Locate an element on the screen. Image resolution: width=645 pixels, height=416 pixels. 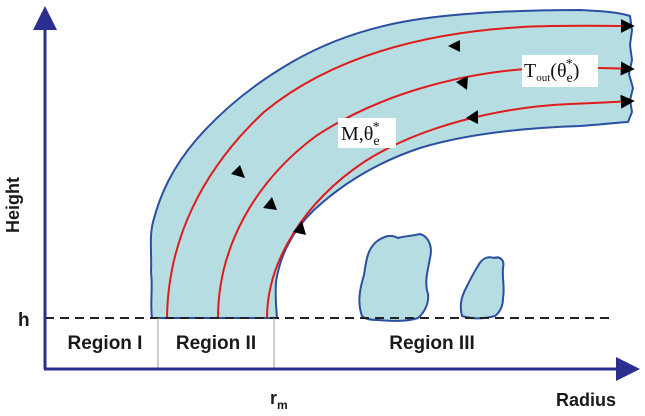
h-label: h is located at coordinates (24, 320).